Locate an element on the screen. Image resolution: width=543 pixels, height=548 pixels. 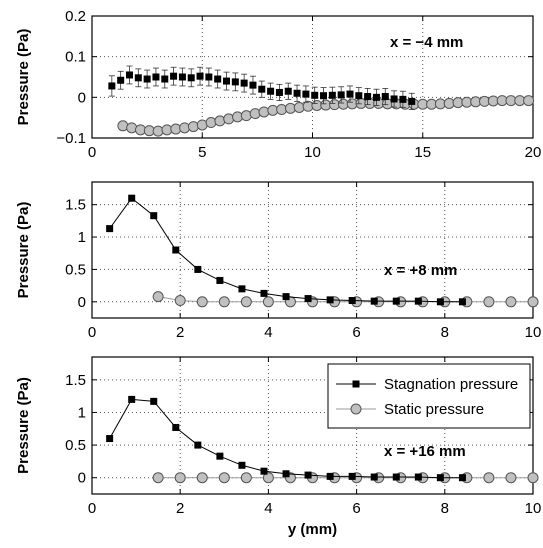
legend: Stagnation pressure Static pressure is located at coordinates (429, 396).